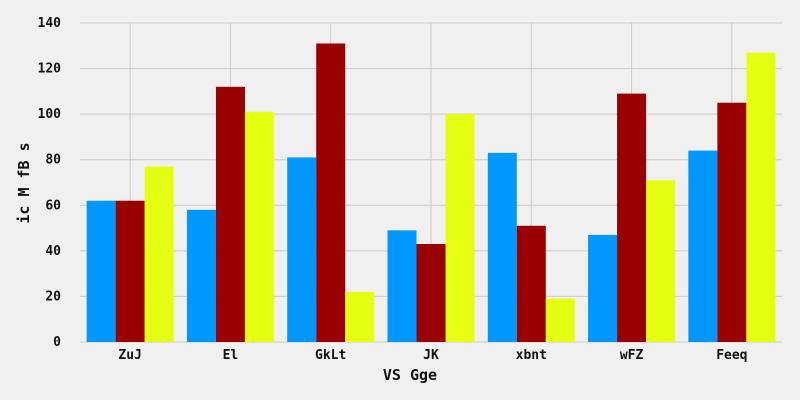 The image size is (800, 400). I want to click on x-axis-ticks: ZuJ El GkLt JK xbnt wFZ Feeq, so click(432, 355).